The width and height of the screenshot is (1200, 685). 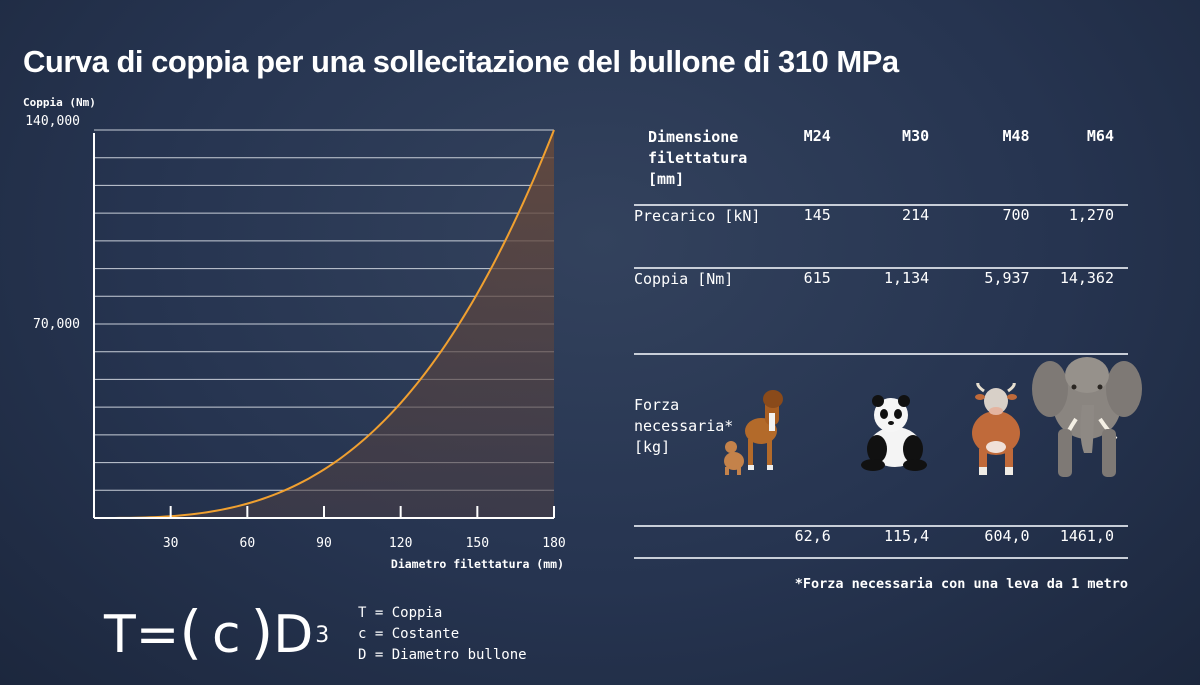 What do you see at coordinates (754, 432) in the screenshot?
I see `dog-icon` at bounding box center [754, 432].